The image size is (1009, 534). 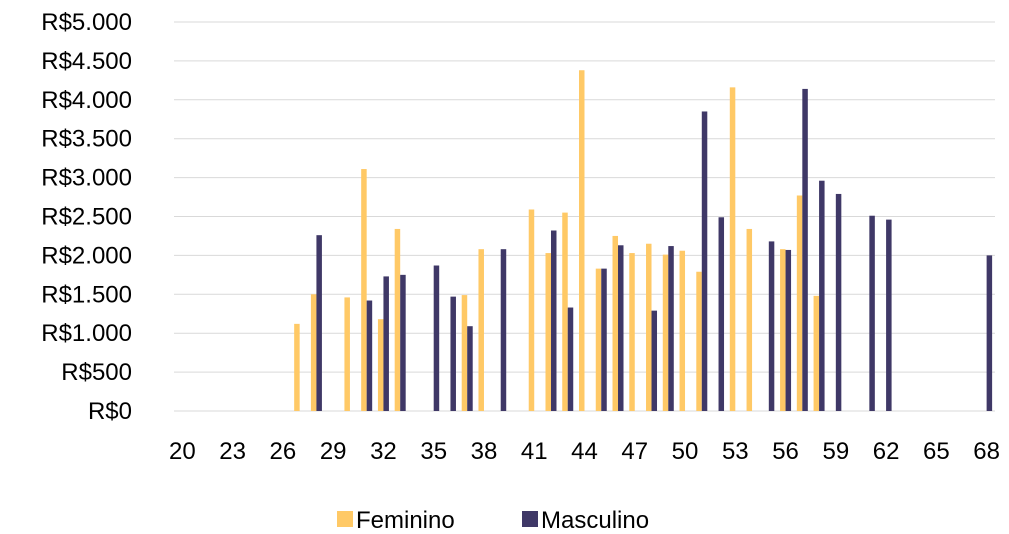 I want to click on y-tick-label: R$2.500, so click(x=86, y=217).